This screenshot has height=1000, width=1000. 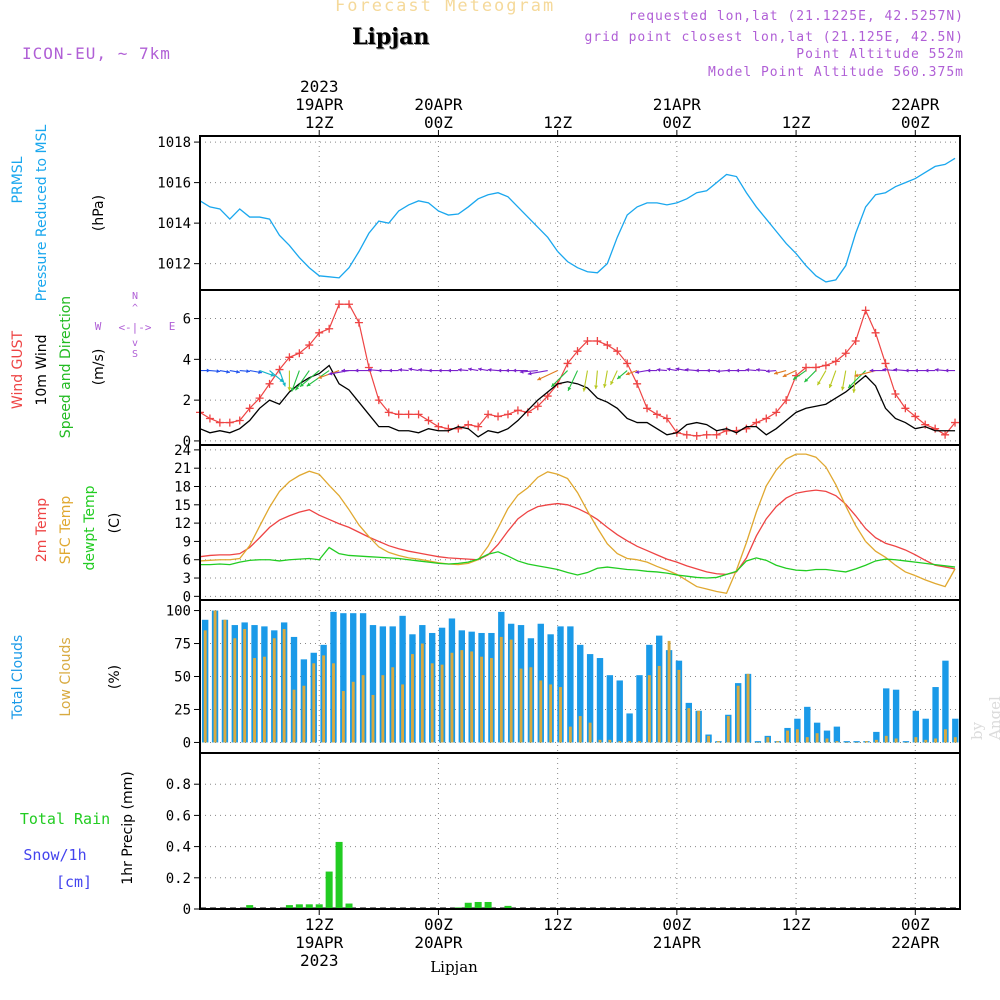 What do you see at coordinates (580, 213) in the screenshot?
I see `panel-frame` at bounding box center [580, 213].